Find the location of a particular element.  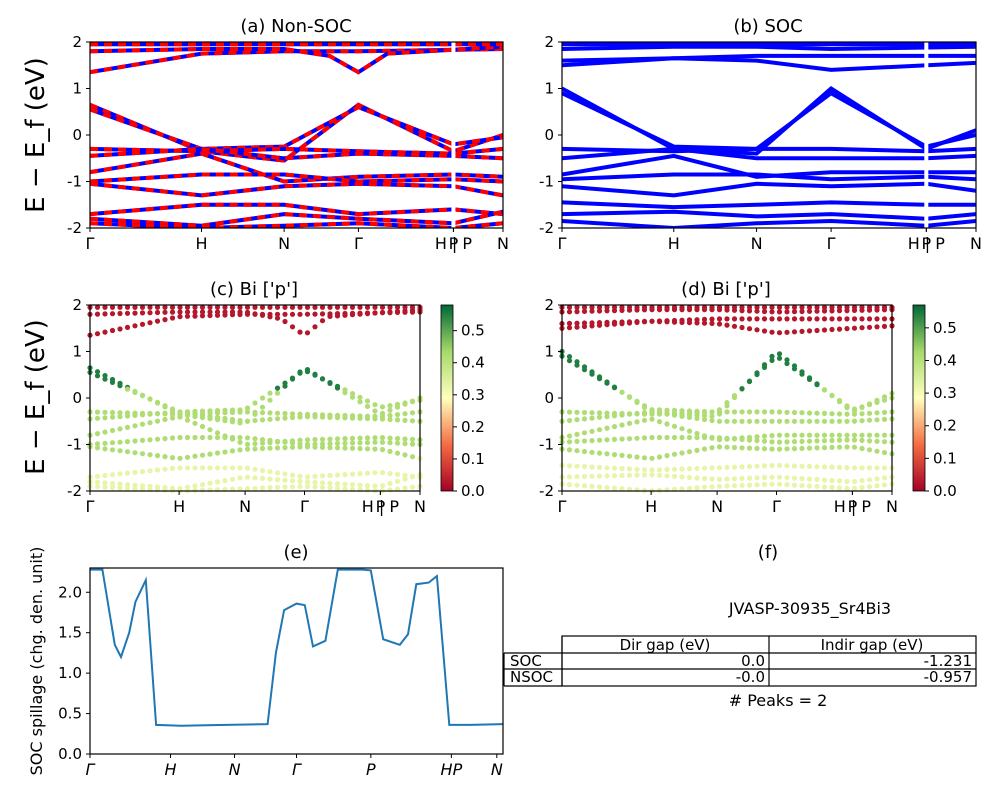

xtick-label-d-4: P is located at coordinates (853, 506).